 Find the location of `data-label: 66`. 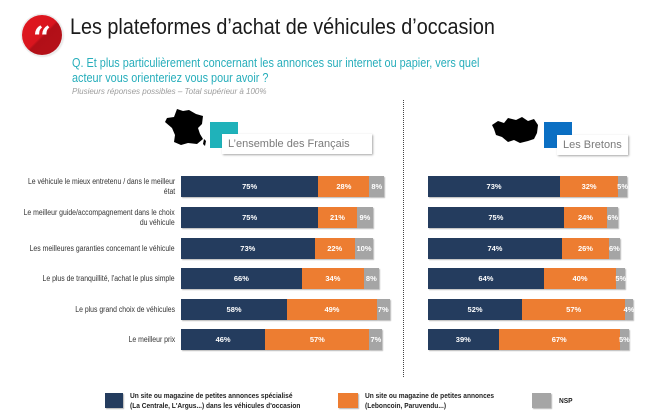

data-label: 66 is located at coordinates (241, 278).